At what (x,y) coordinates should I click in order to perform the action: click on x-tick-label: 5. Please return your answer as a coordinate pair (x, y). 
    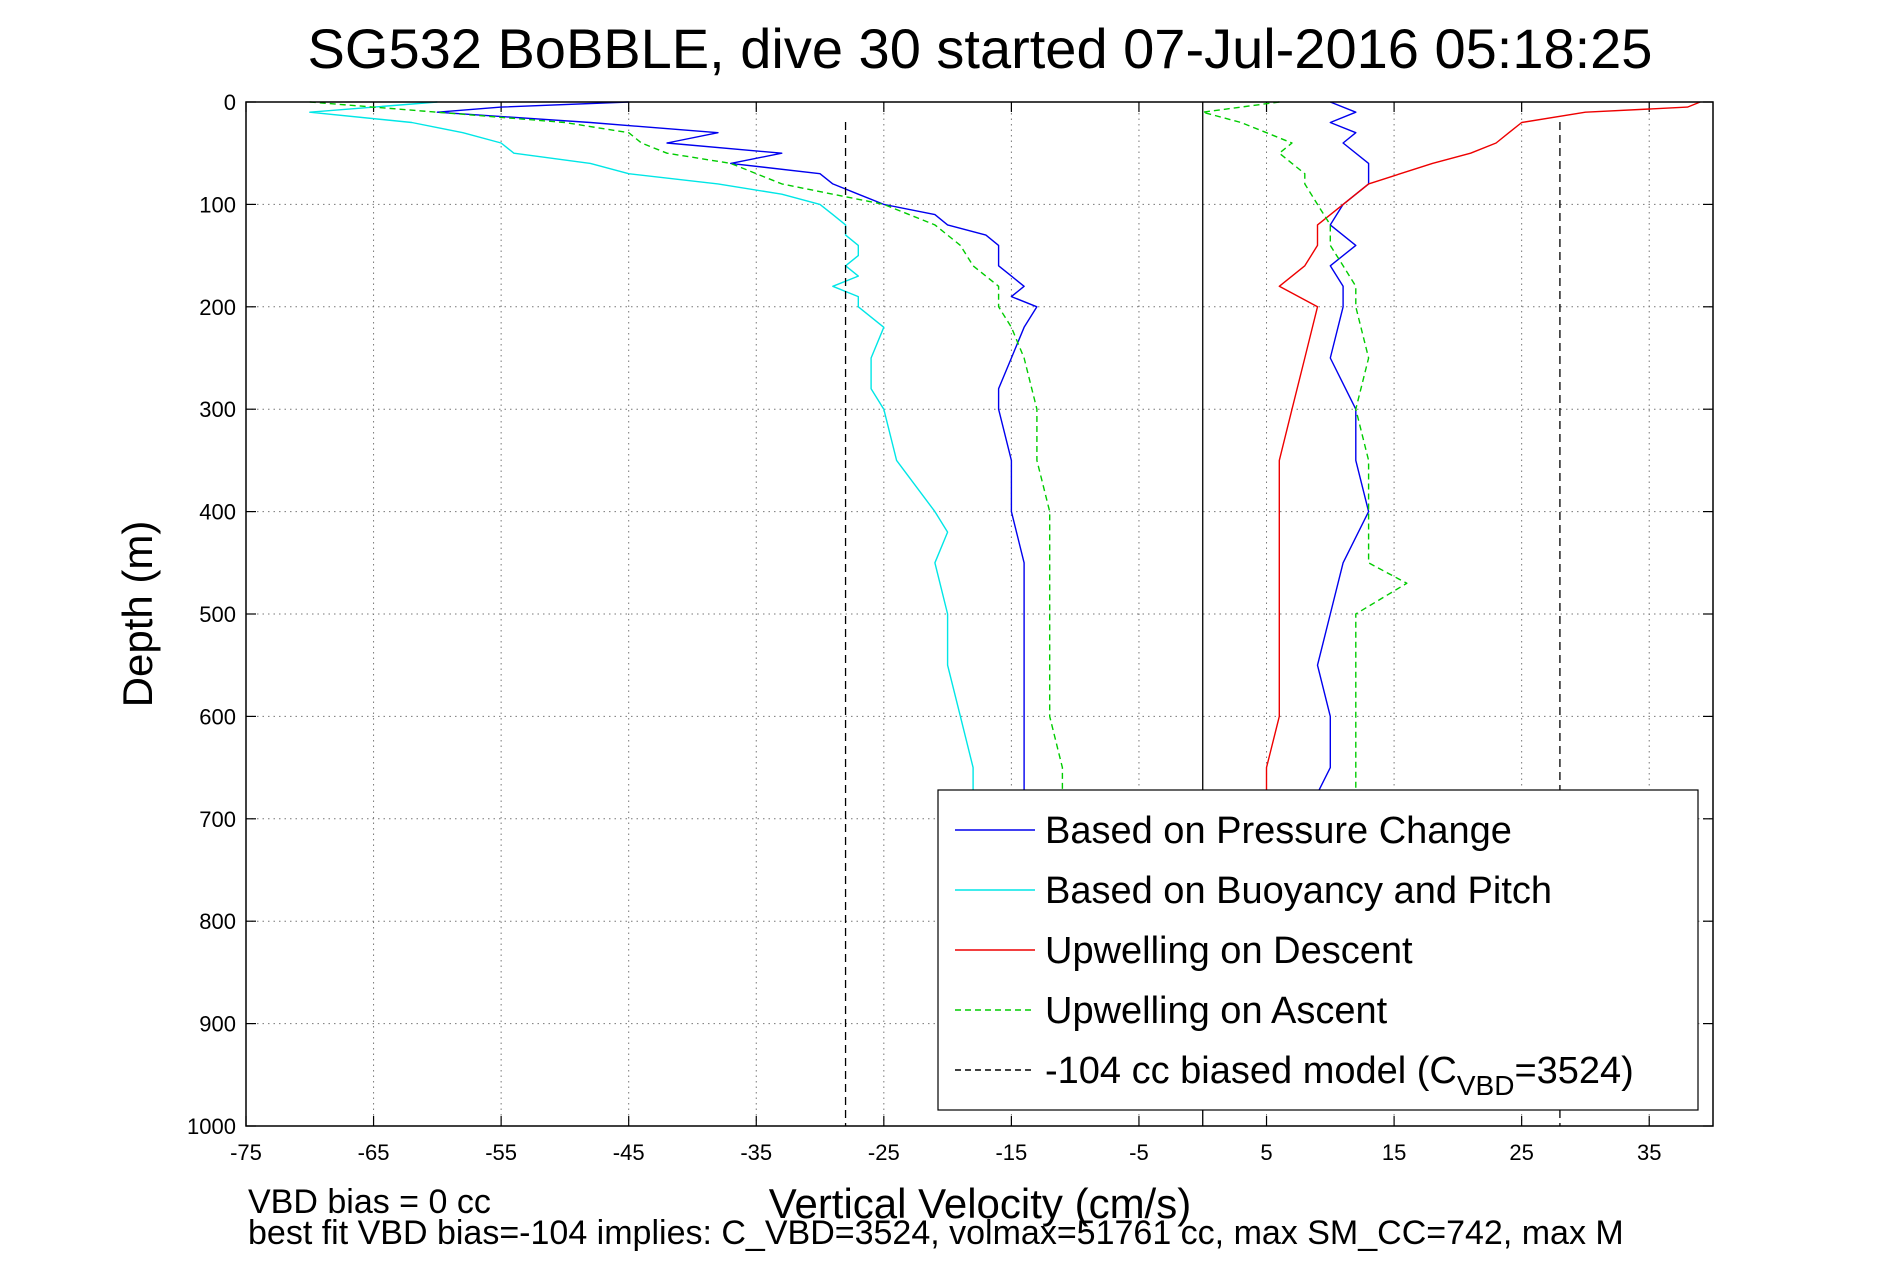
    Looking at the image, I should click on (1266, 1152).